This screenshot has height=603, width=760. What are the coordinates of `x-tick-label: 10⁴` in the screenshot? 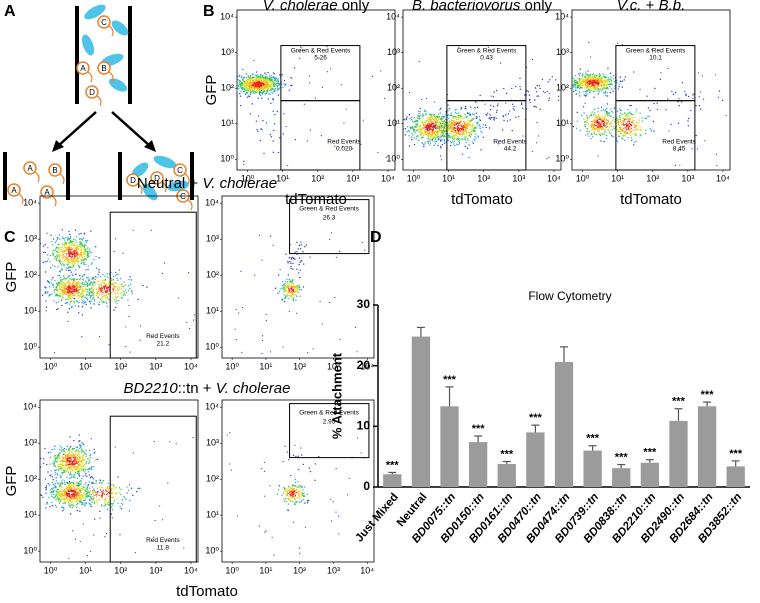 It's located at (723, 178).